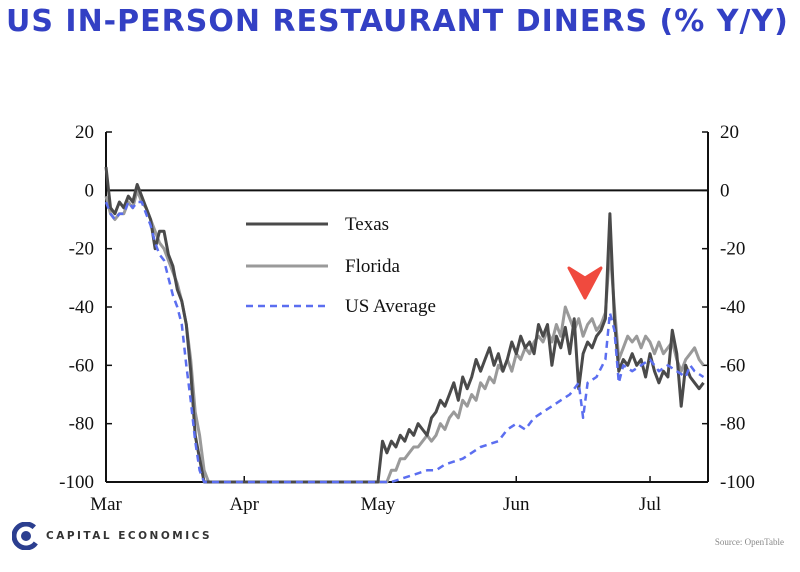  I want to click on left-y-tick-label: -20, so click(81, 249).